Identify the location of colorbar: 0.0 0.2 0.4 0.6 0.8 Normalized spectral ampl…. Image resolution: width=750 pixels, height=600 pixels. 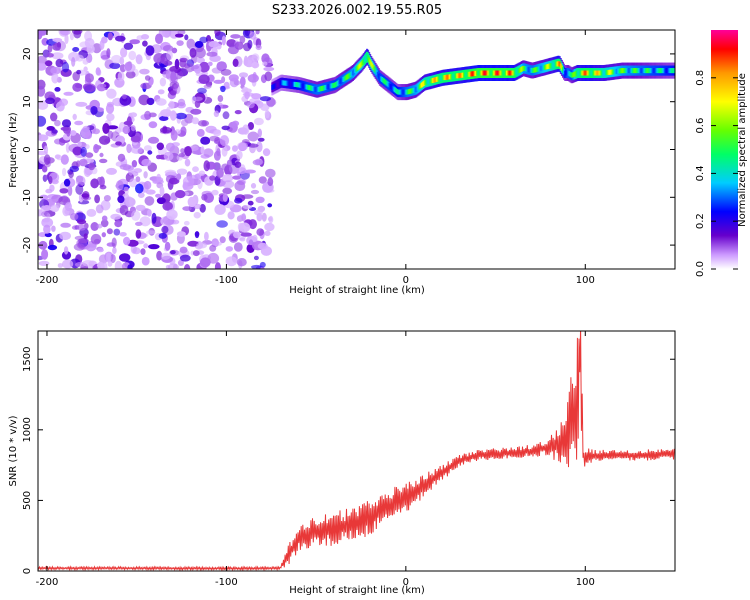
(721, 153).